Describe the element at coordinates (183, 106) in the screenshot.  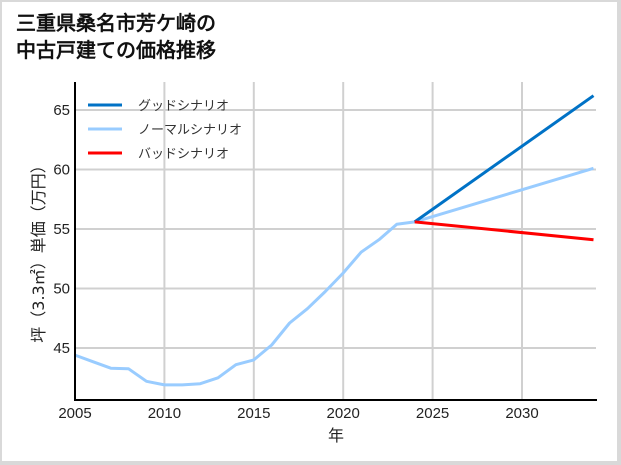
I see `legend-label: グッドシナリオ` at that location.